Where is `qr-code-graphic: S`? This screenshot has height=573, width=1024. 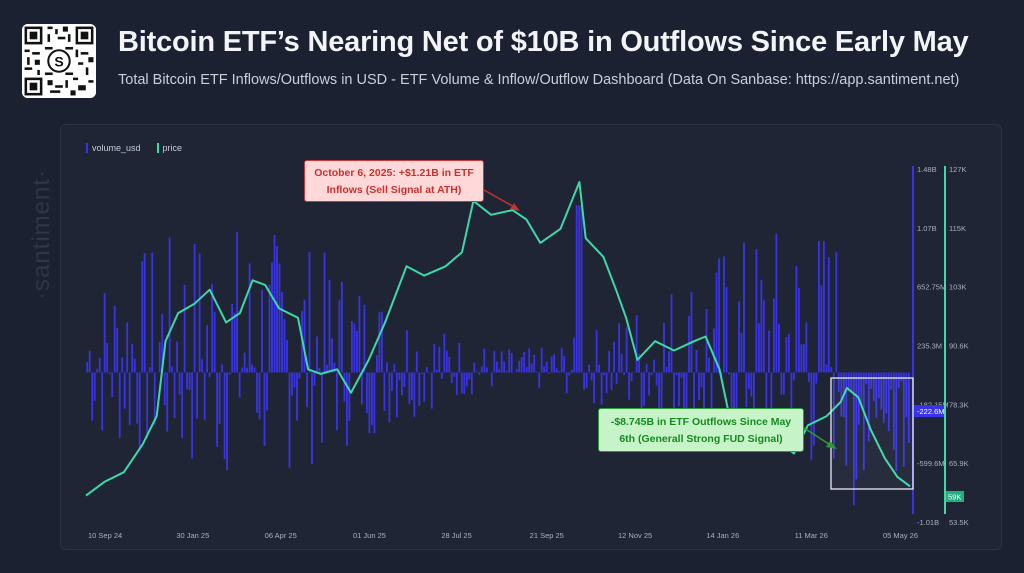 qr-code-graphic: S is located at coordinates (59, 61).